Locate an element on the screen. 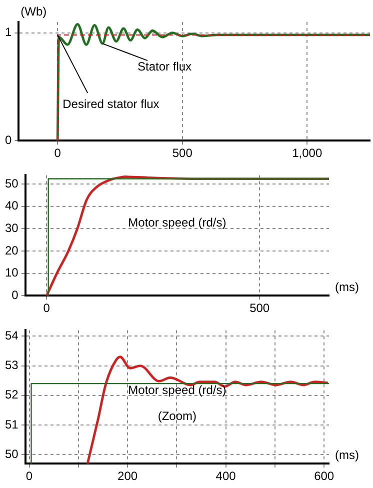 The width and height of the screenshot is (373, 488). y-tick-label: 1 is located at coordinates (8, 32).